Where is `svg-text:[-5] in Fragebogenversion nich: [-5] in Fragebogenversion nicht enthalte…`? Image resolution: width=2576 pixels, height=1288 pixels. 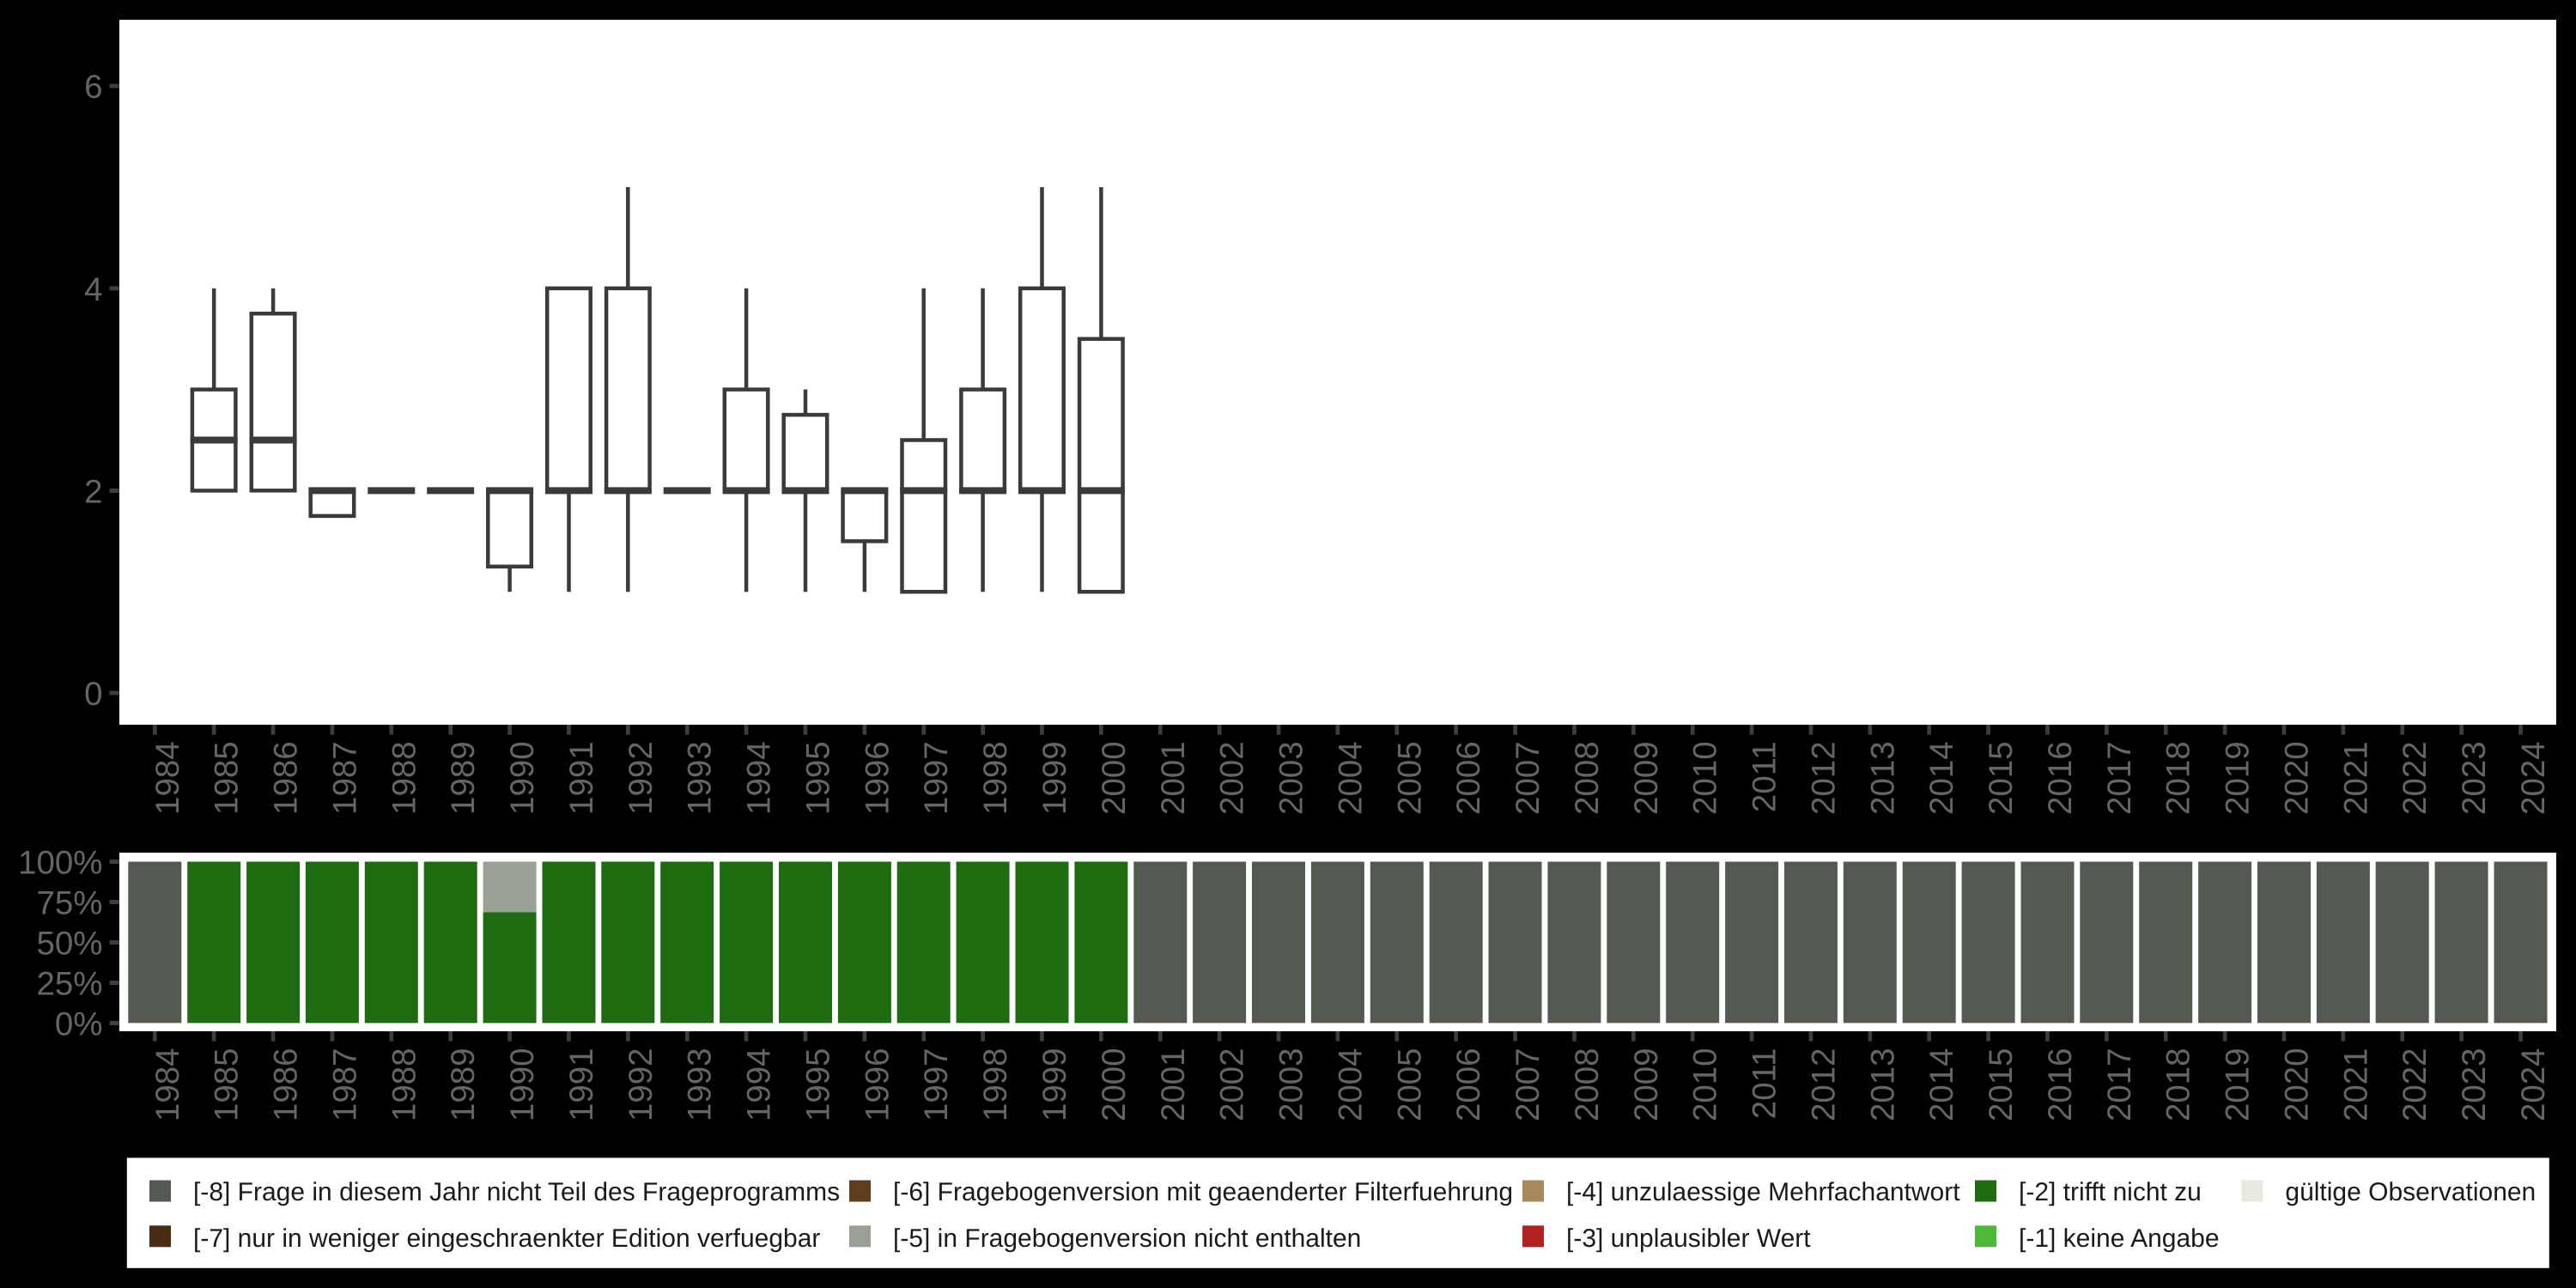
svg-text:[-5] in Fragebogenversion nich: [-5] in Fragebogenversion nicht enthalte… is located at coordinates (1127, 1239).